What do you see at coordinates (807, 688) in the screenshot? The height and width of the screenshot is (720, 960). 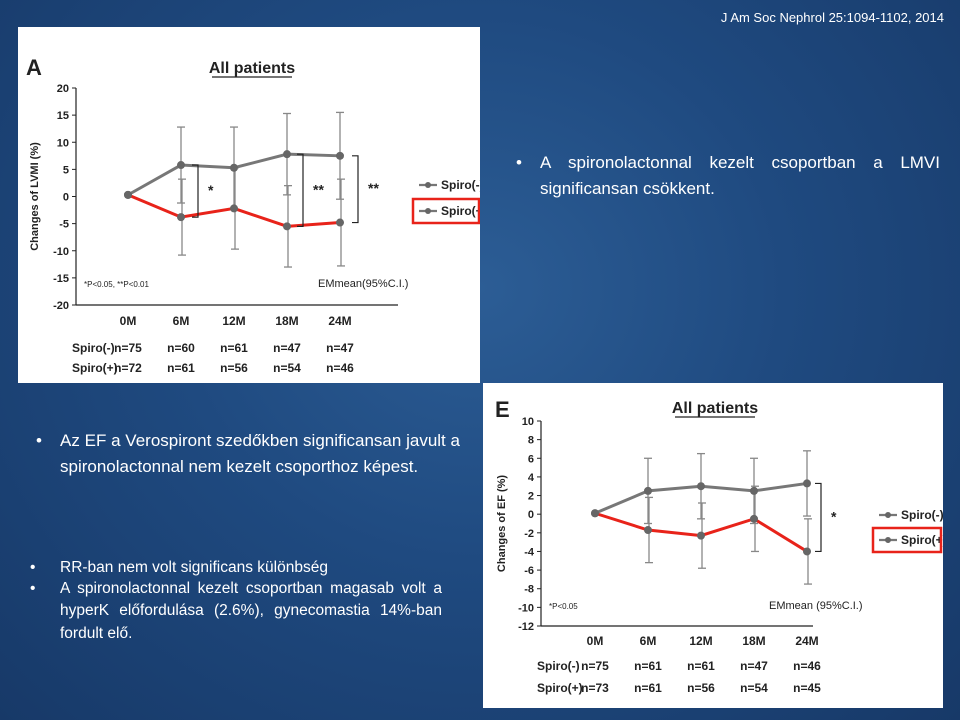 I see `ef-n-value: n=45` at bounding box center [807, 688].